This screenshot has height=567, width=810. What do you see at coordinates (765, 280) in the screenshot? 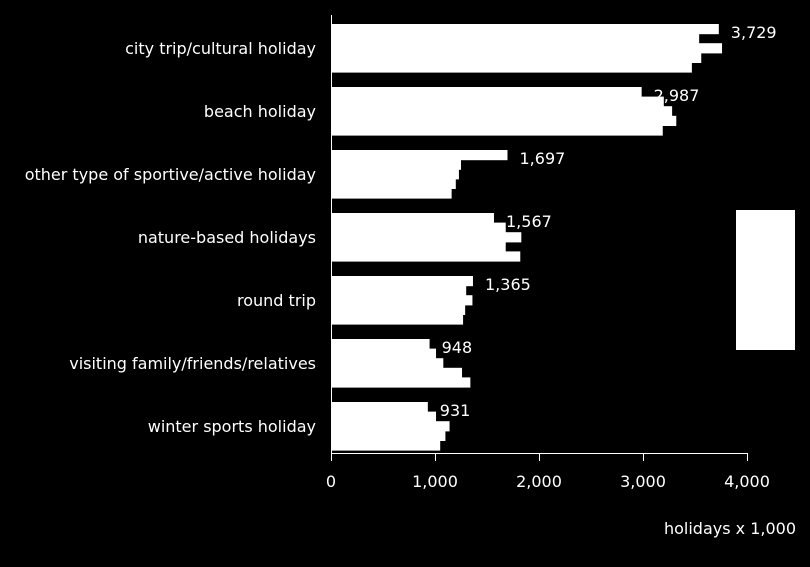
I see `legend-box` at bounding box center [765, 280].